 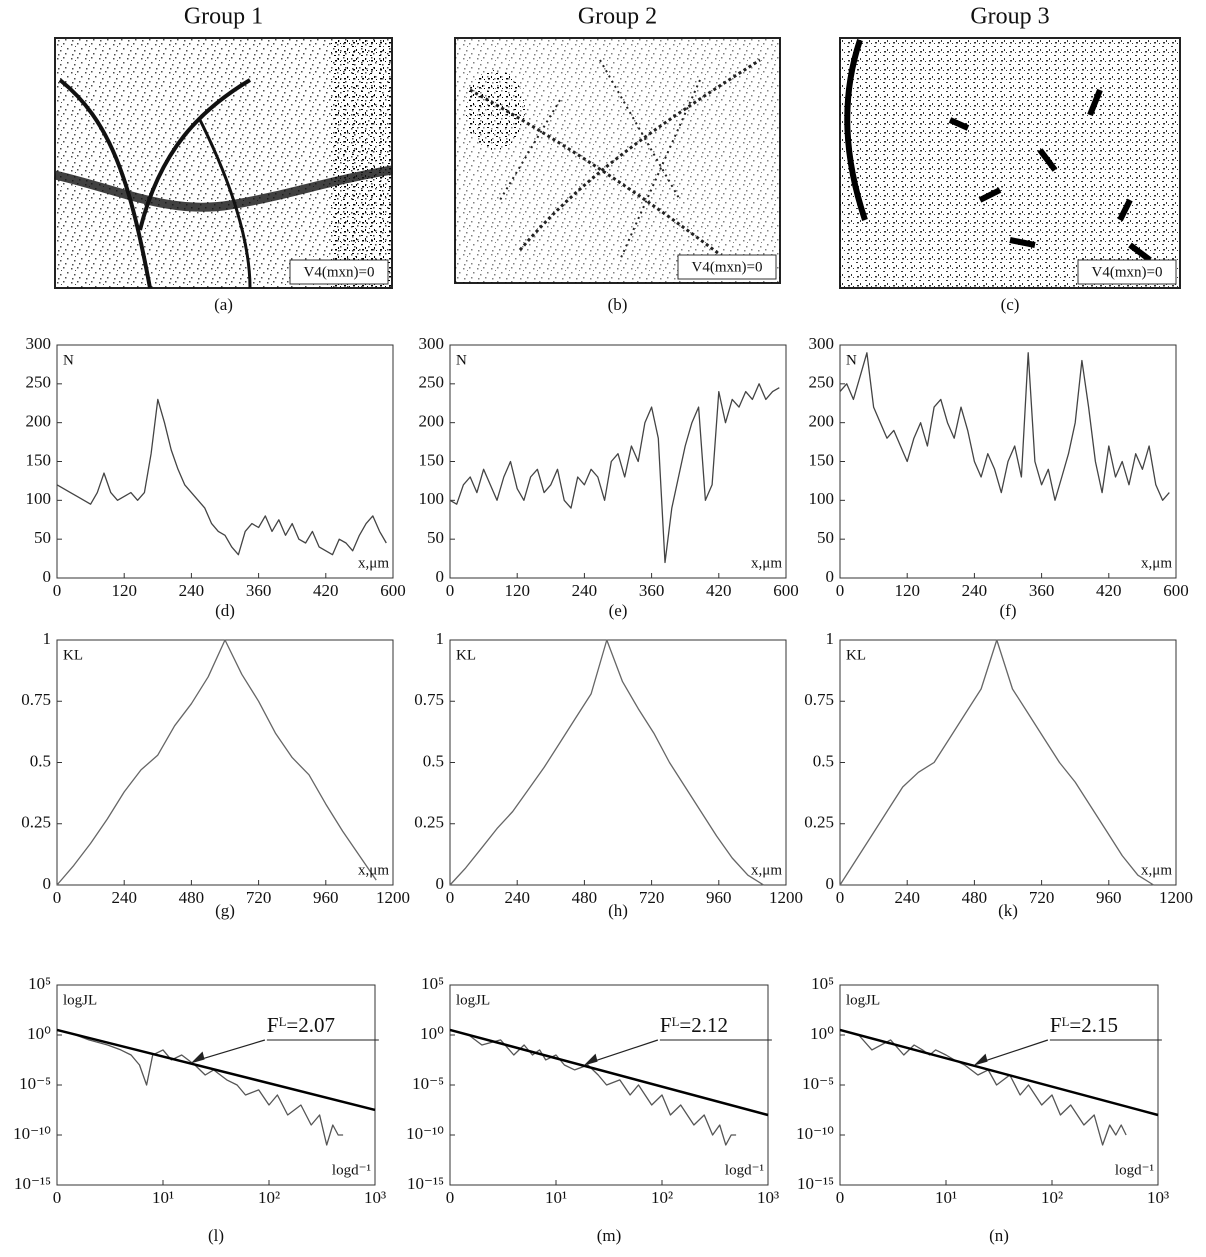 What do you see at coordinates (1052, 1197) in the screenshot?
I see `x-tick-label: 10²` at bounding box center [1052, 1197].